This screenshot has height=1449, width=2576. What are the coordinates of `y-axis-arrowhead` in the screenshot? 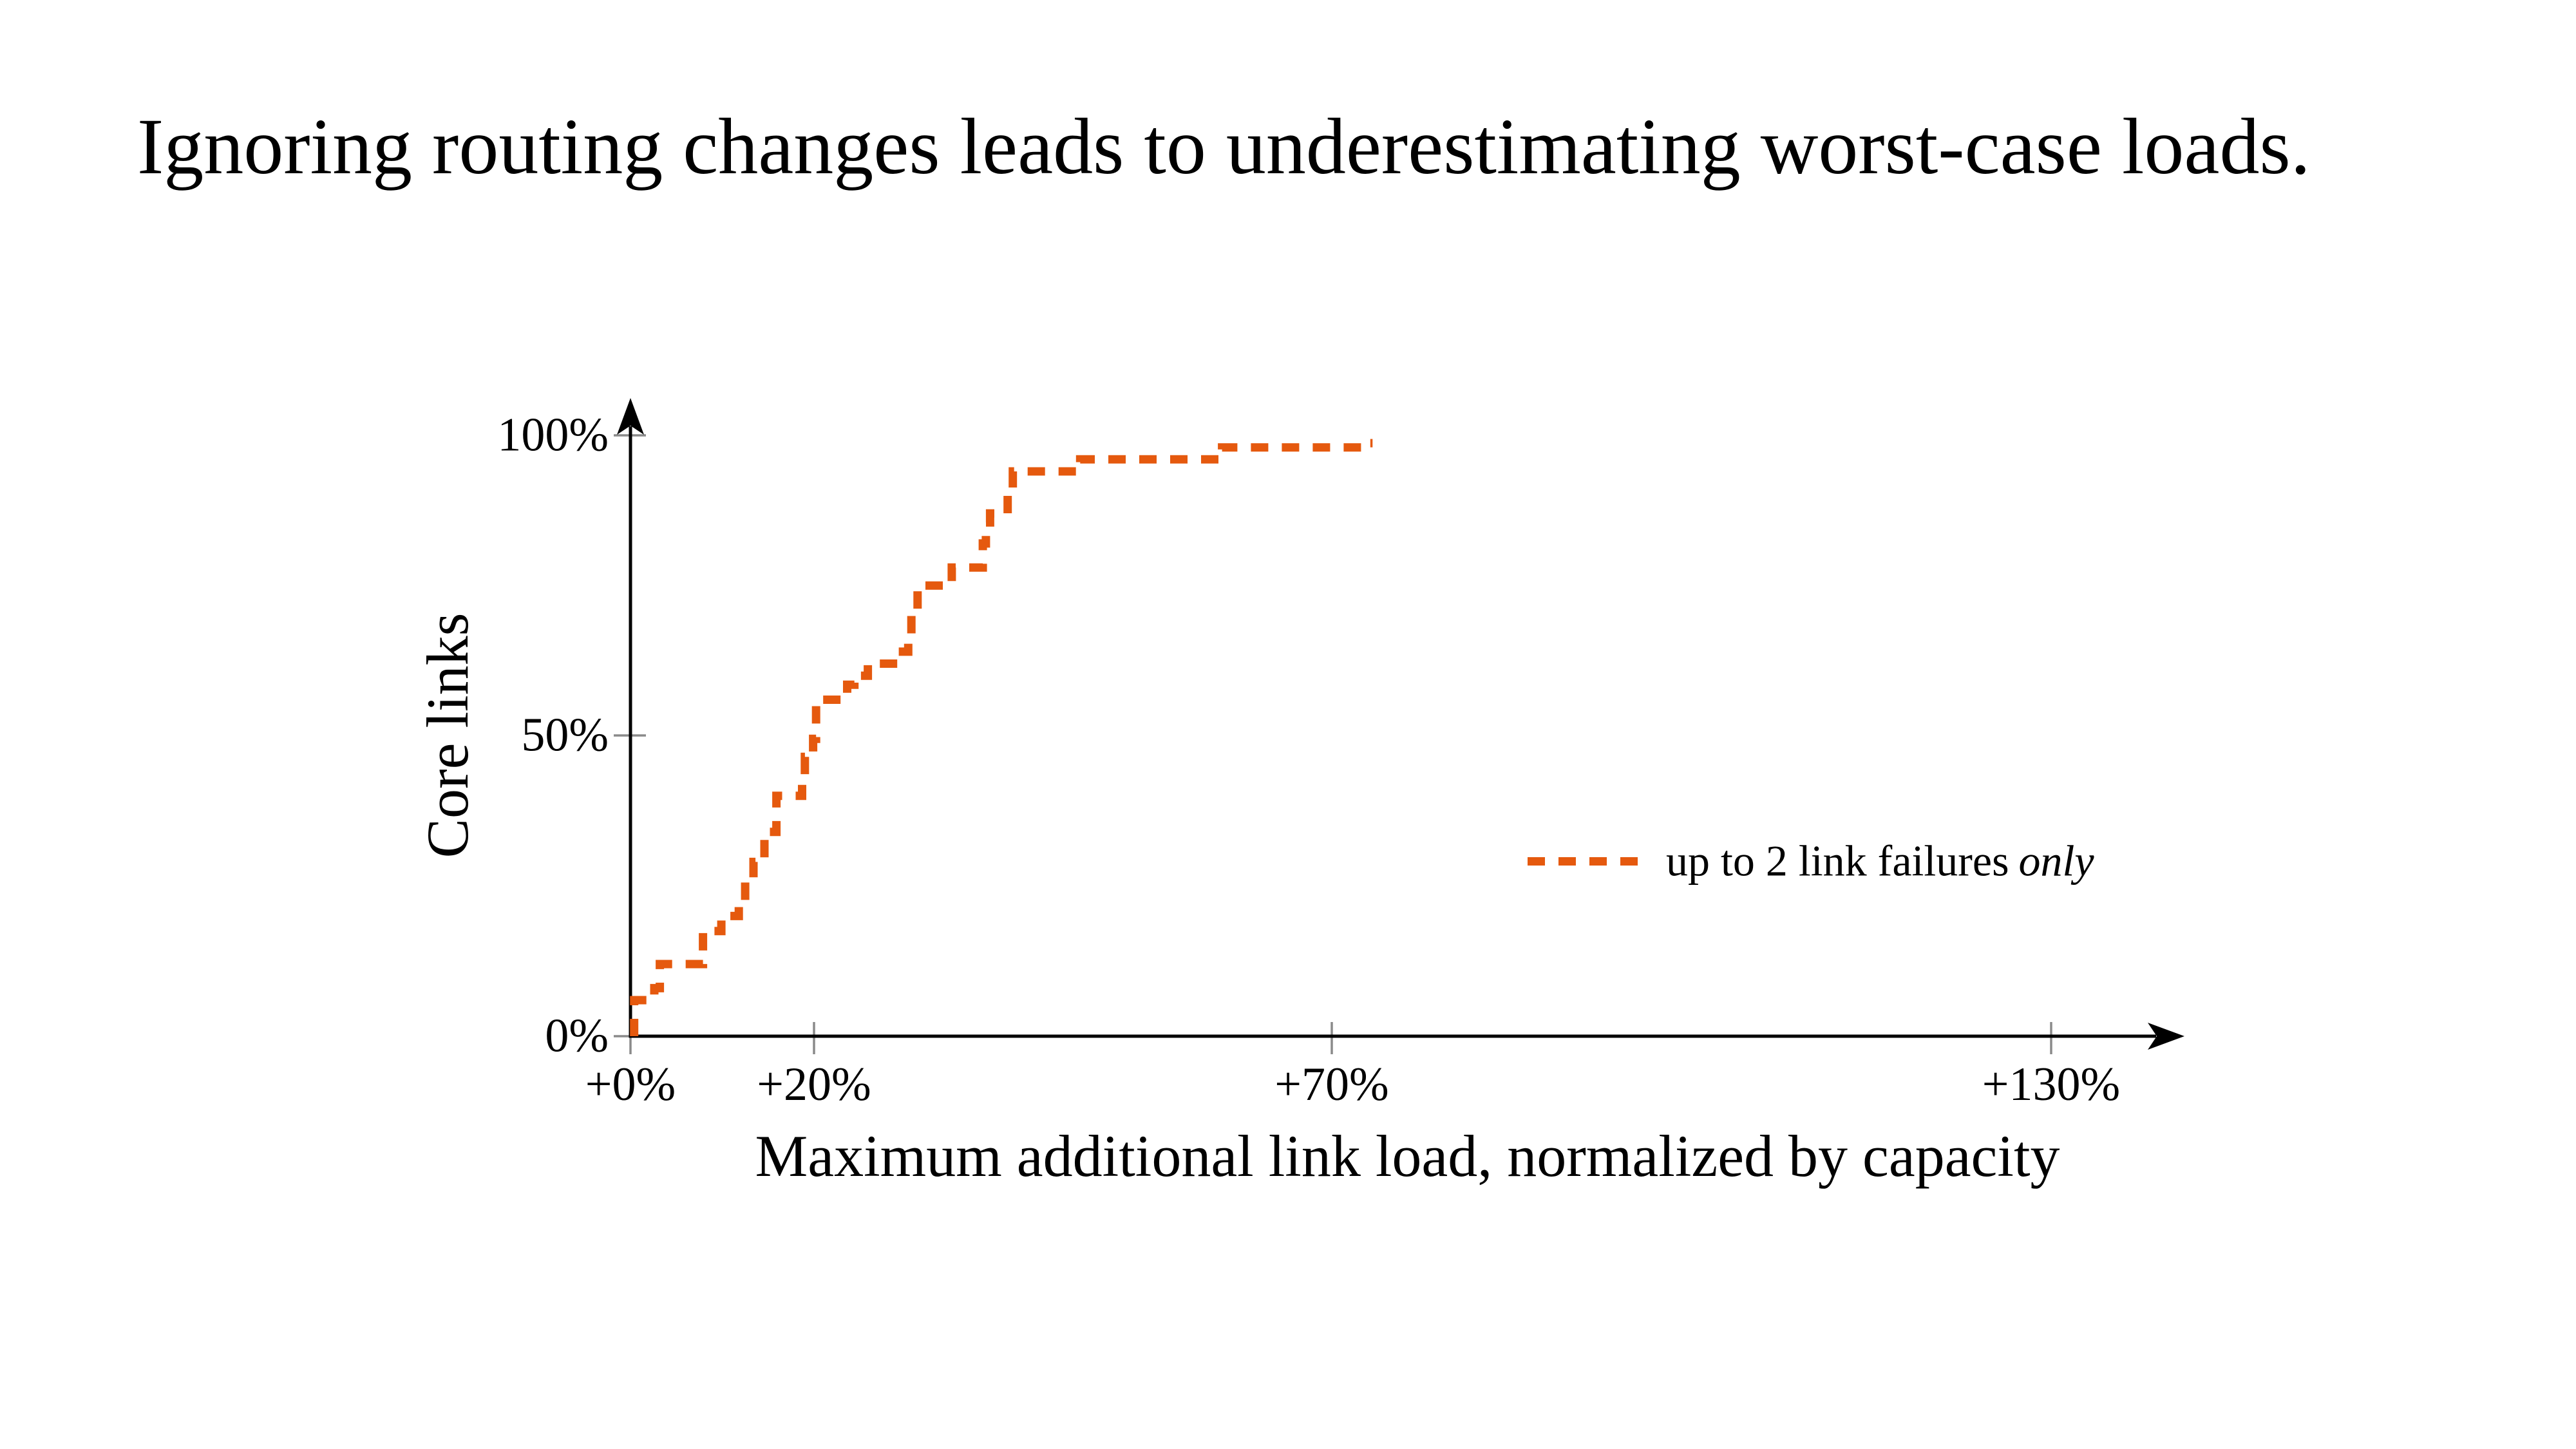 It's located at (630, 416).